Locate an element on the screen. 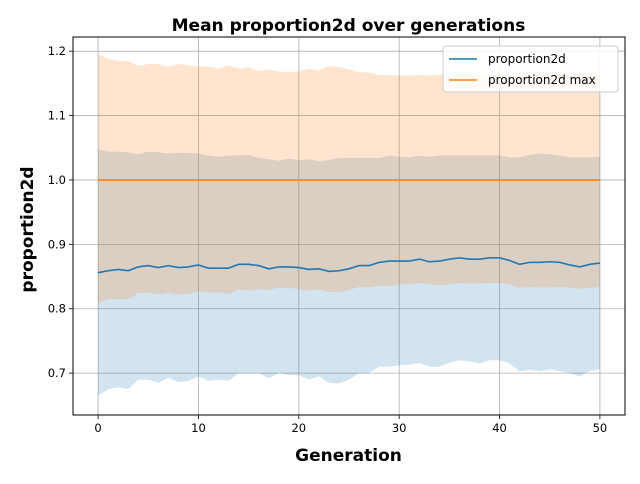 The width and height of the screenshot is (640, 484). x-tick-label: 50 is located at coordinates (600, 428).